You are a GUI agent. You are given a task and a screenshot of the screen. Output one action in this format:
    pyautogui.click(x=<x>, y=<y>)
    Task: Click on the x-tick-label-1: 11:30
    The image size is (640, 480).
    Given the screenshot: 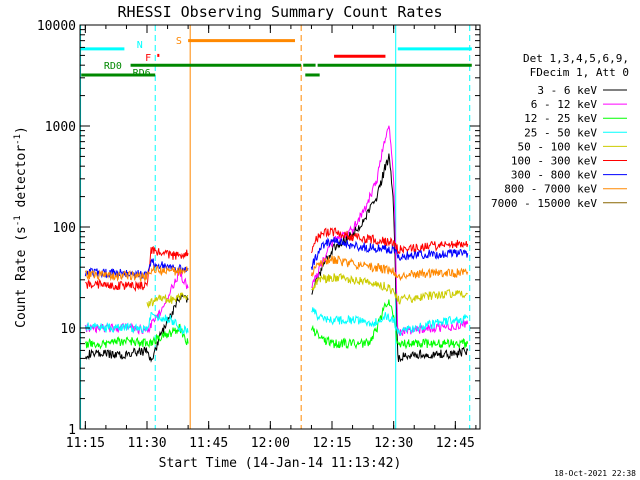 What is the action you would take?
    pyautogui.click(x=146, y=443)
    